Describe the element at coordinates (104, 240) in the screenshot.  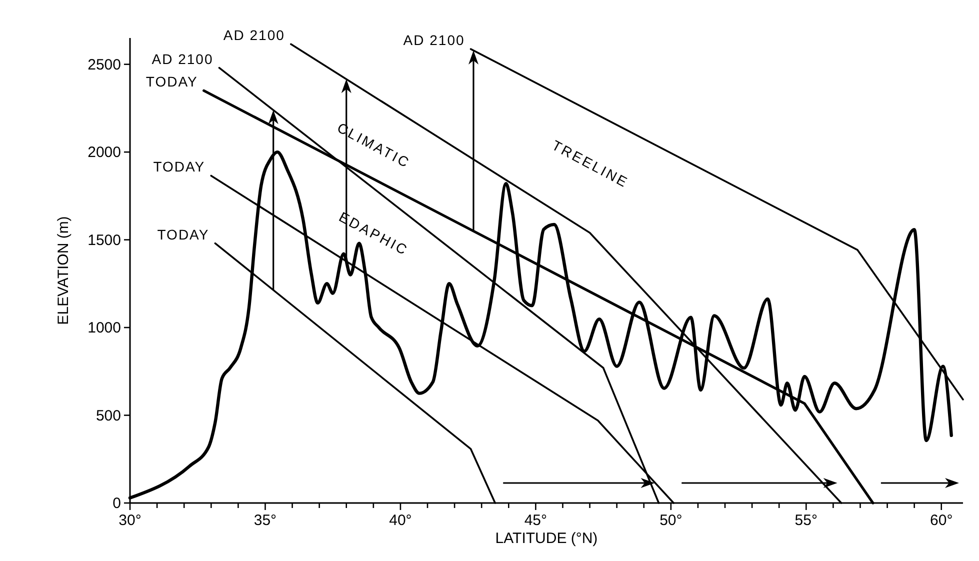
I see `y-tick-label: 1500` at that location.